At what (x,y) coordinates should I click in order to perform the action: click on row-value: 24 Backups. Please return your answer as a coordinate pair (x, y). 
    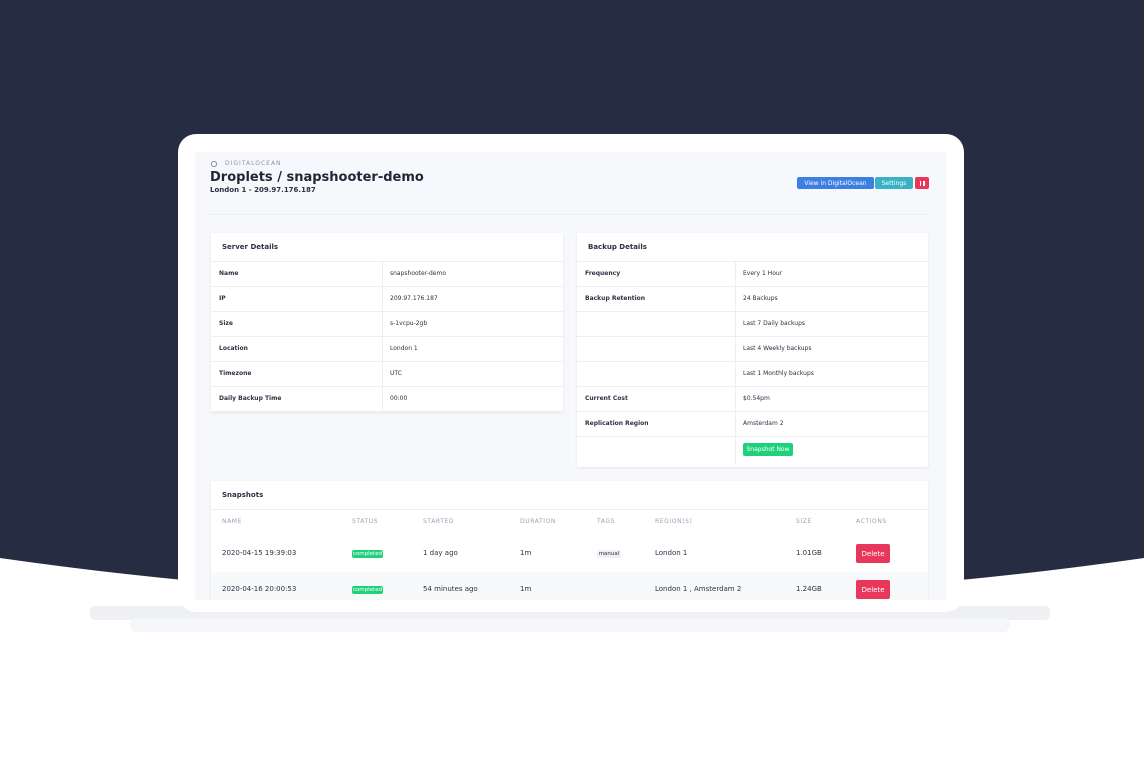
    Looking at the image, I should click on (760, 298).